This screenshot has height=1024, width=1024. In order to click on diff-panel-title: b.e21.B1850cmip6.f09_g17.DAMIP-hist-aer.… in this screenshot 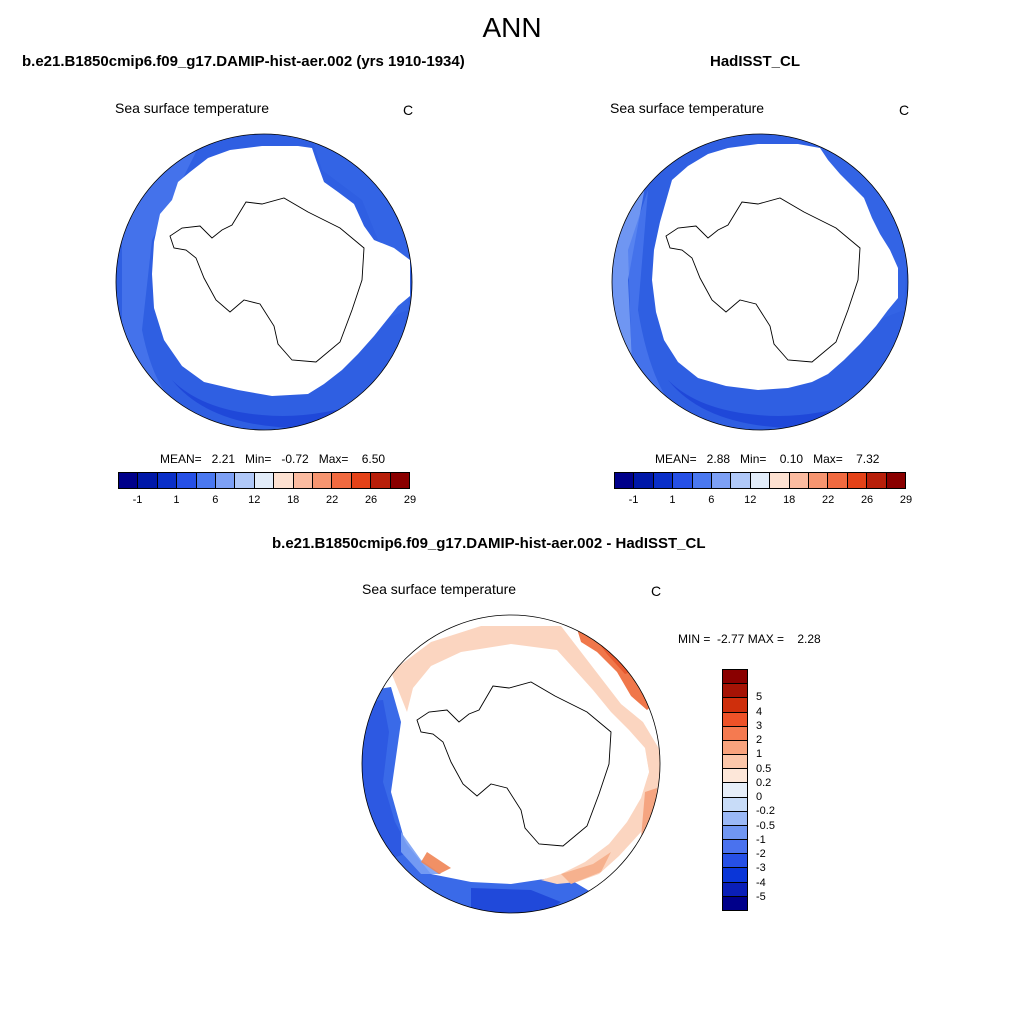, I will do `click(489, 543)`.